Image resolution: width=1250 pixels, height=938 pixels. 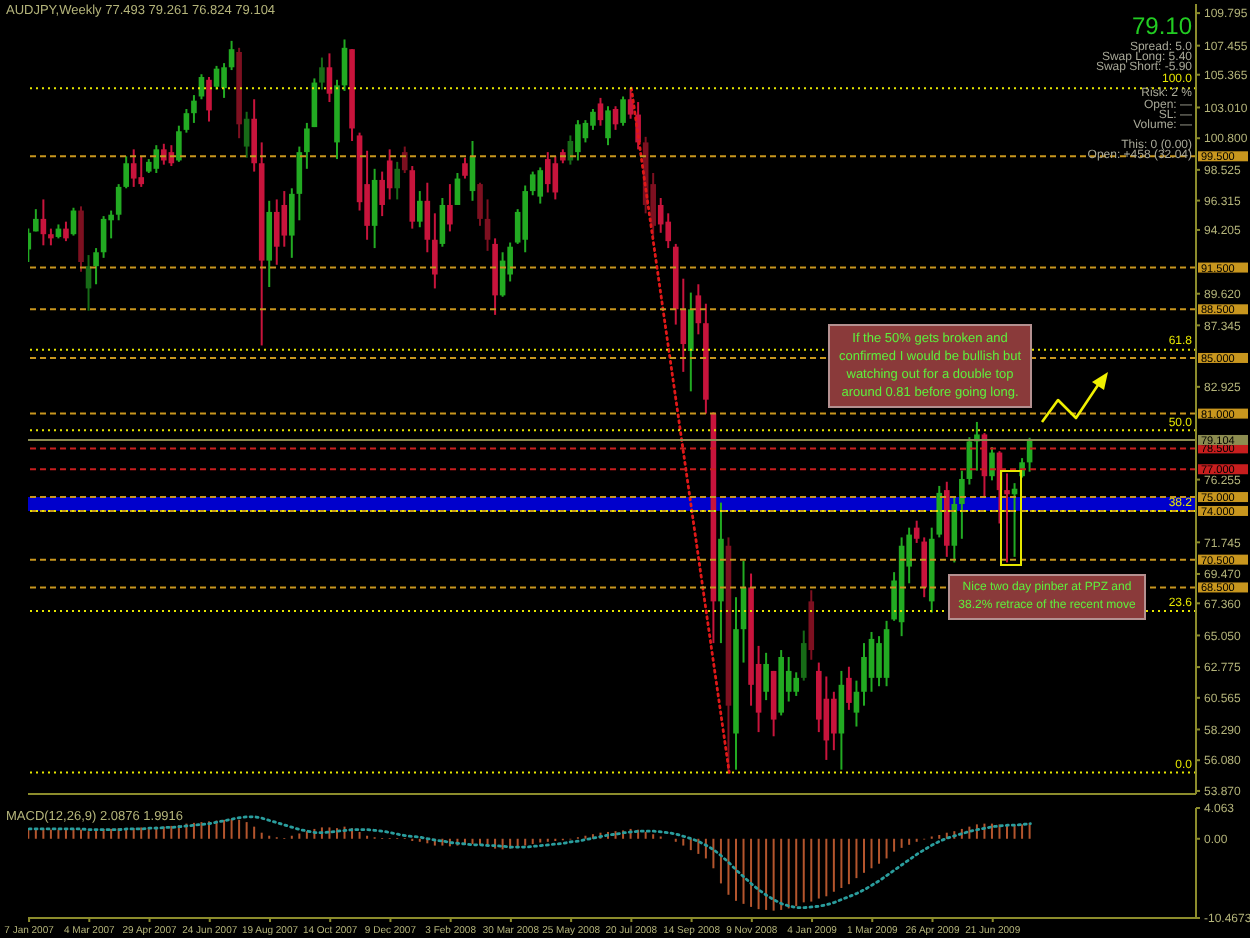 What do you see at coordinates (1161, 26) in the screenshot?
I see `annotation: 79.10` at bounding box center [1161, 26].